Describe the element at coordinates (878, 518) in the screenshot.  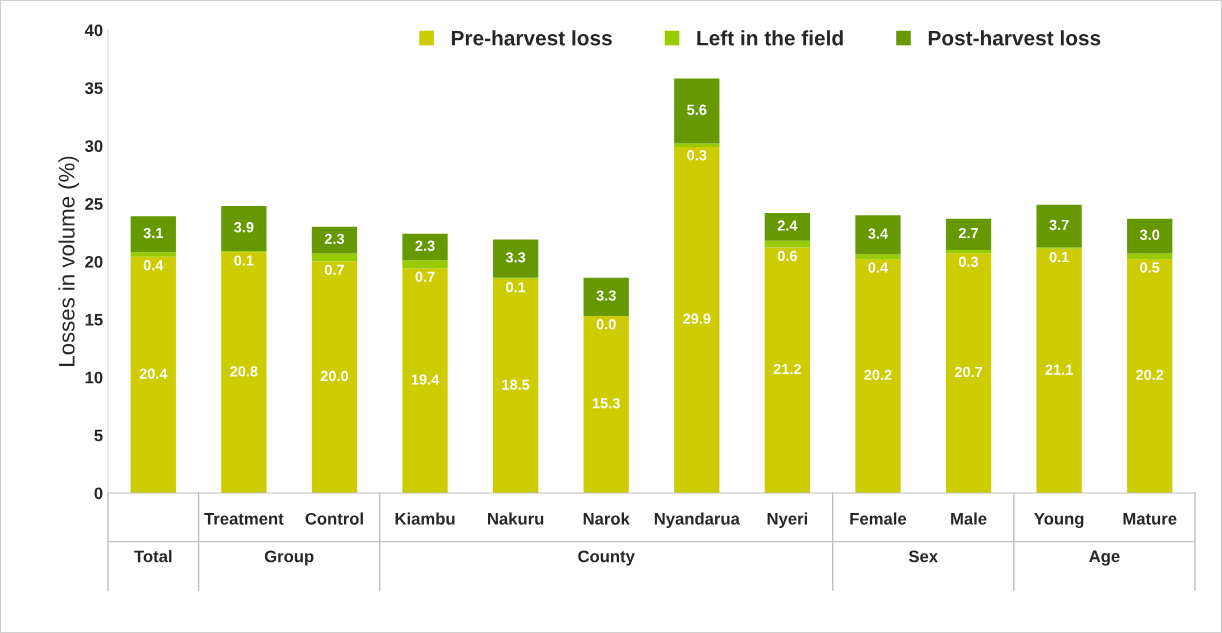
I see `x-tick-label: Female` at that location.